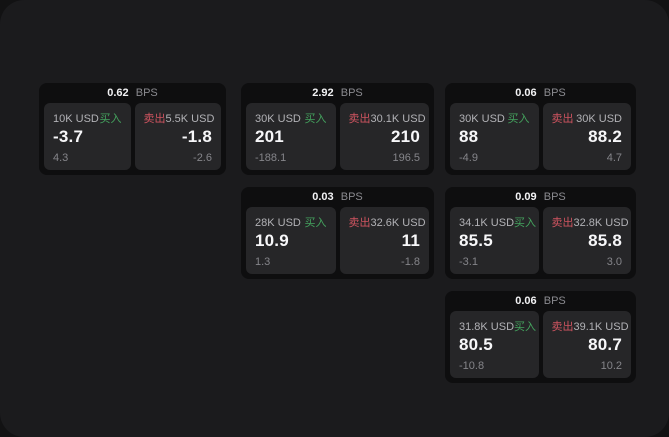 The image size is (669, 437). I want to click on buy-change: -3.1, so click(468, 262).